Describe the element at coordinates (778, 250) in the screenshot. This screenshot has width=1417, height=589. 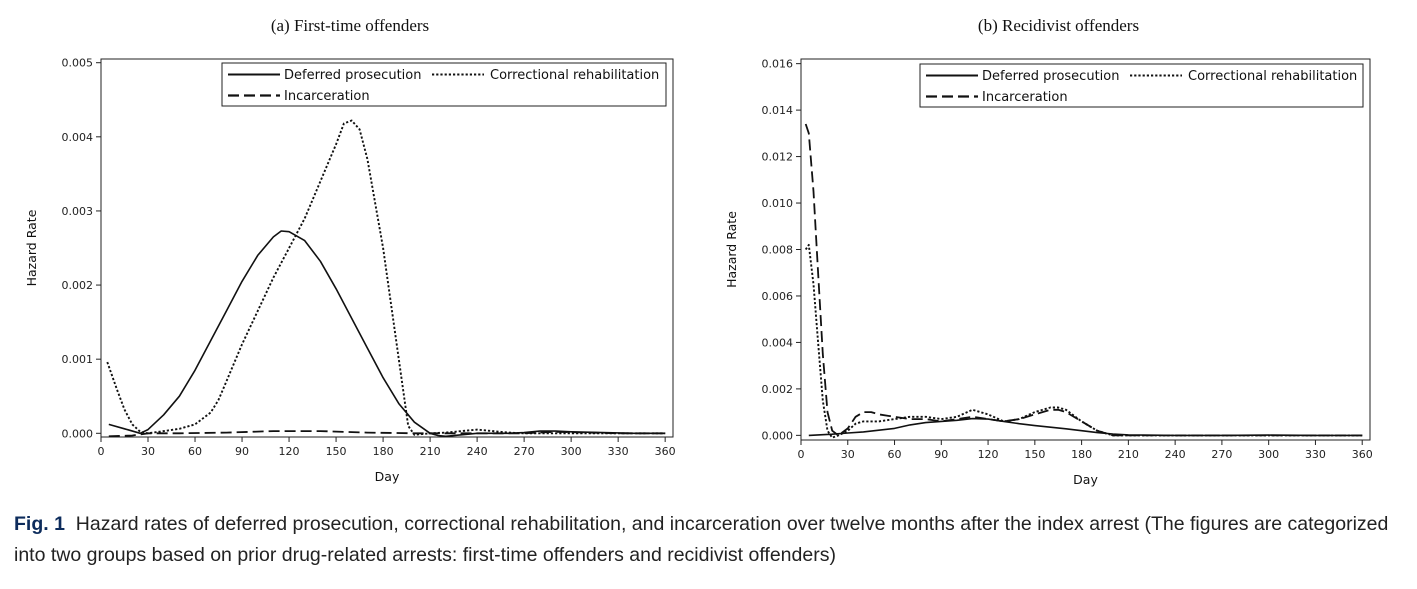
I see `y-tick-label: 0.008` at that location.